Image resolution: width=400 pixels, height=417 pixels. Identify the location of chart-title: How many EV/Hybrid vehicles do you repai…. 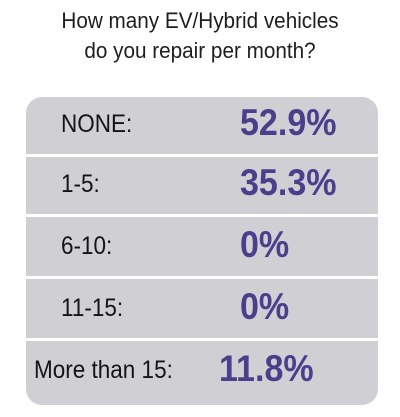
(200, 36).